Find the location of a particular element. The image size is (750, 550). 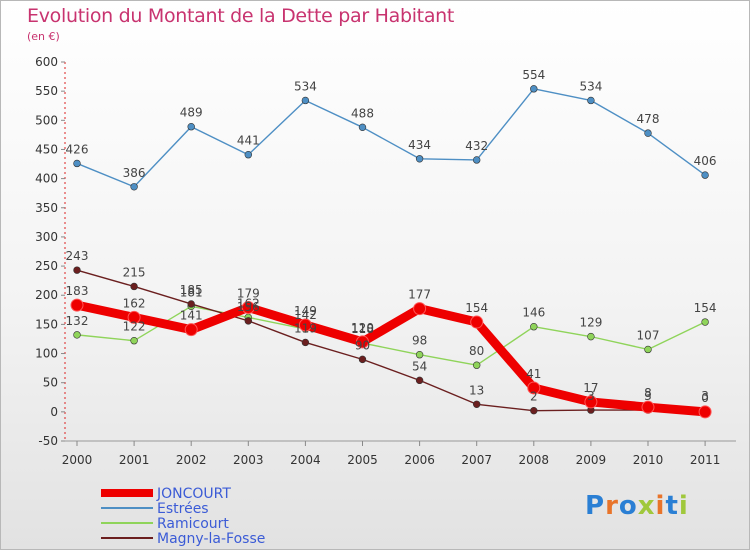

data-label-estr-es: 432 is located at coordinates (476, 146).